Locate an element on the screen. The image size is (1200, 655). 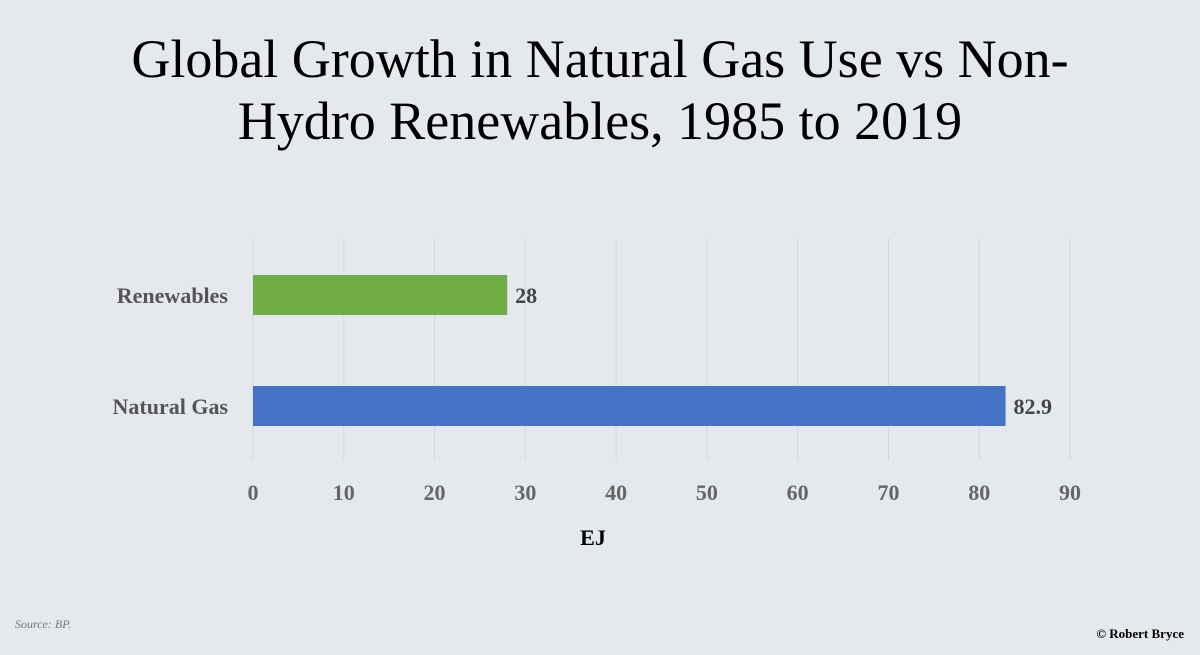
bar-renewables is located at coordinates (380, 295).